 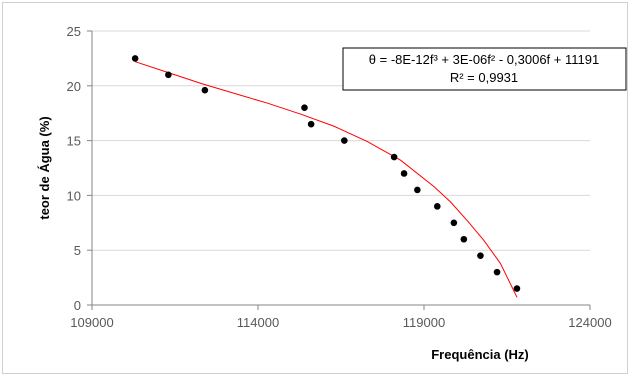 I want to click on x-tick-label-0: 109000, so click(x=91, y=322).